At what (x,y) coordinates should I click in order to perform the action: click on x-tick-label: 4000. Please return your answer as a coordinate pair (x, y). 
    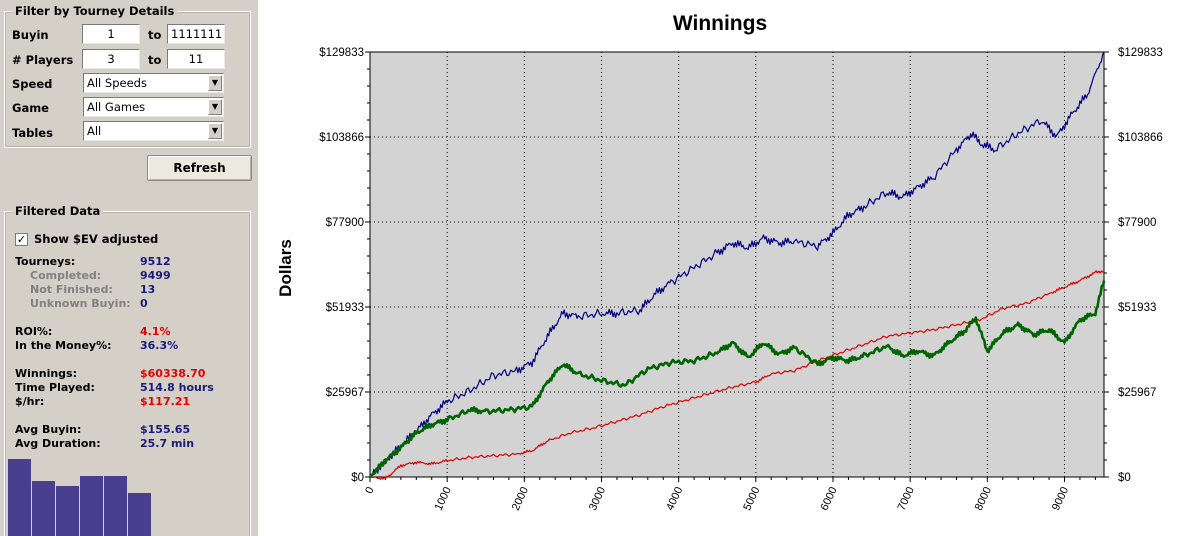
    Looking at the image, I should click on (674, 498).